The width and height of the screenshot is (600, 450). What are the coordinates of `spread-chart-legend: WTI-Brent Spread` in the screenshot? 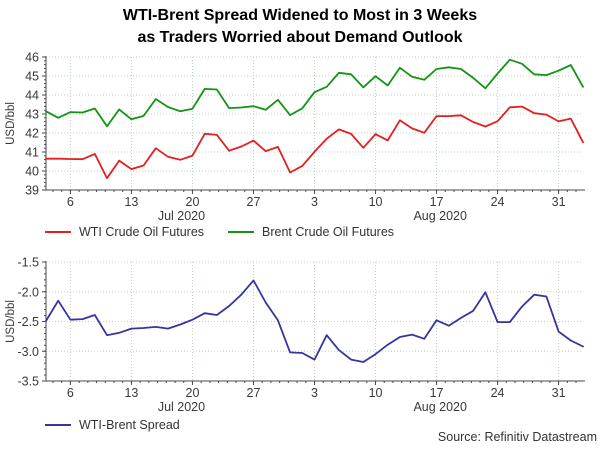 It's located at (112, 425).